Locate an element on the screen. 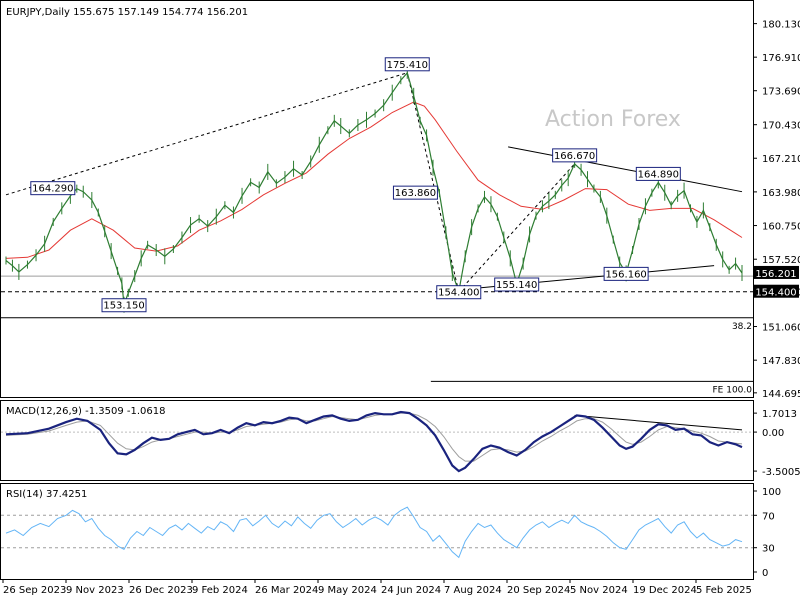 The width and height of the screenshot is (800, 600). trendline-rise-leg is located at coordinates (517, 228).